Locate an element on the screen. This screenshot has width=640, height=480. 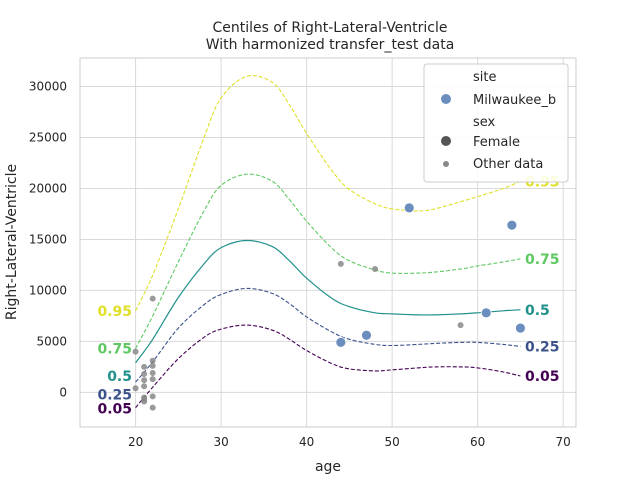
legend-site-label: Milwaukee_b is located at coordinates (514, 100).